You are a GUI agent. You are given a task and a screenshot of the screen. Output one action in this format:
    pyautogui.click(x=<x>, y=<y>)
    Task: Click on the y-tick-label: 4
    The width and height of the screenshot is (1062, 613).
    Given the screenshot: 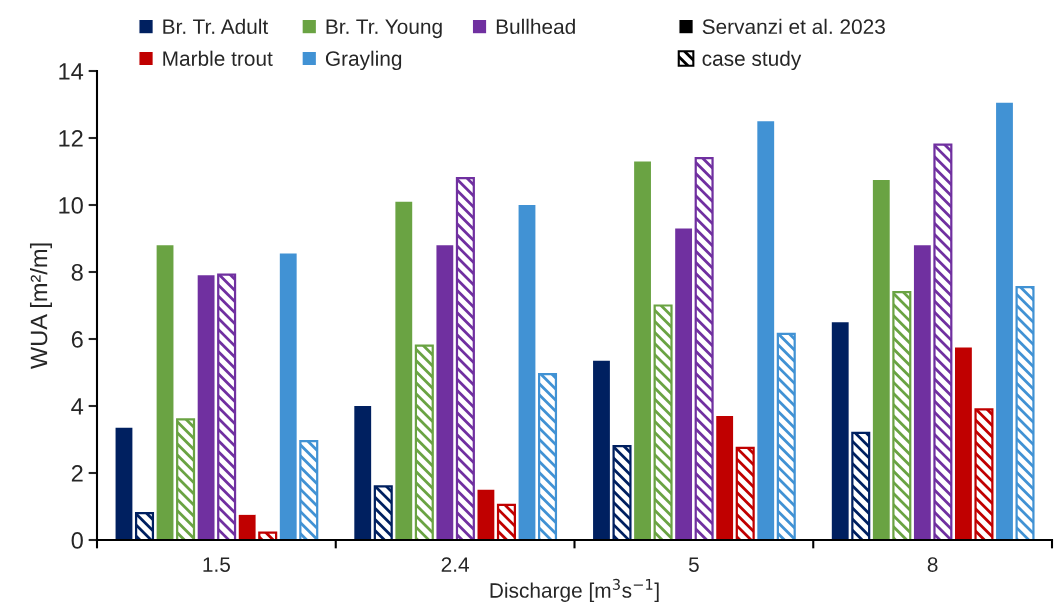 What is the action you would take?
    pyautogui.click(x=77, y=406)
    